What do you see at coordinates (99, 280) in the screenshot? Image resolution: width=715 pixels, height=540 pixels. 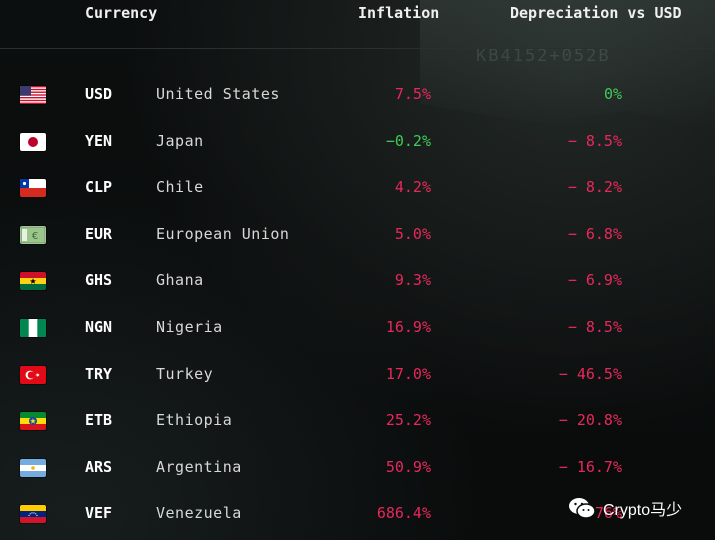 I see `currency-code: GHS` at bounding box center [99, 280].